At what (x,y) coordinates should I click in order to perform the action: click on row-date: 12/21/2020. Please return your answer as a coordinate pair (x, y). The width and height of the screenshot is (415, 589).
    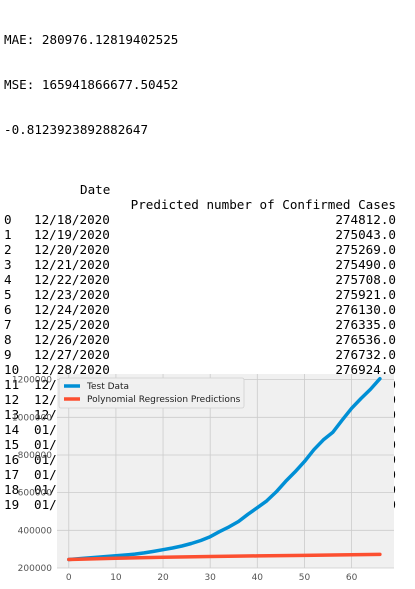
    Looking at the image, I should click on (72, 264).